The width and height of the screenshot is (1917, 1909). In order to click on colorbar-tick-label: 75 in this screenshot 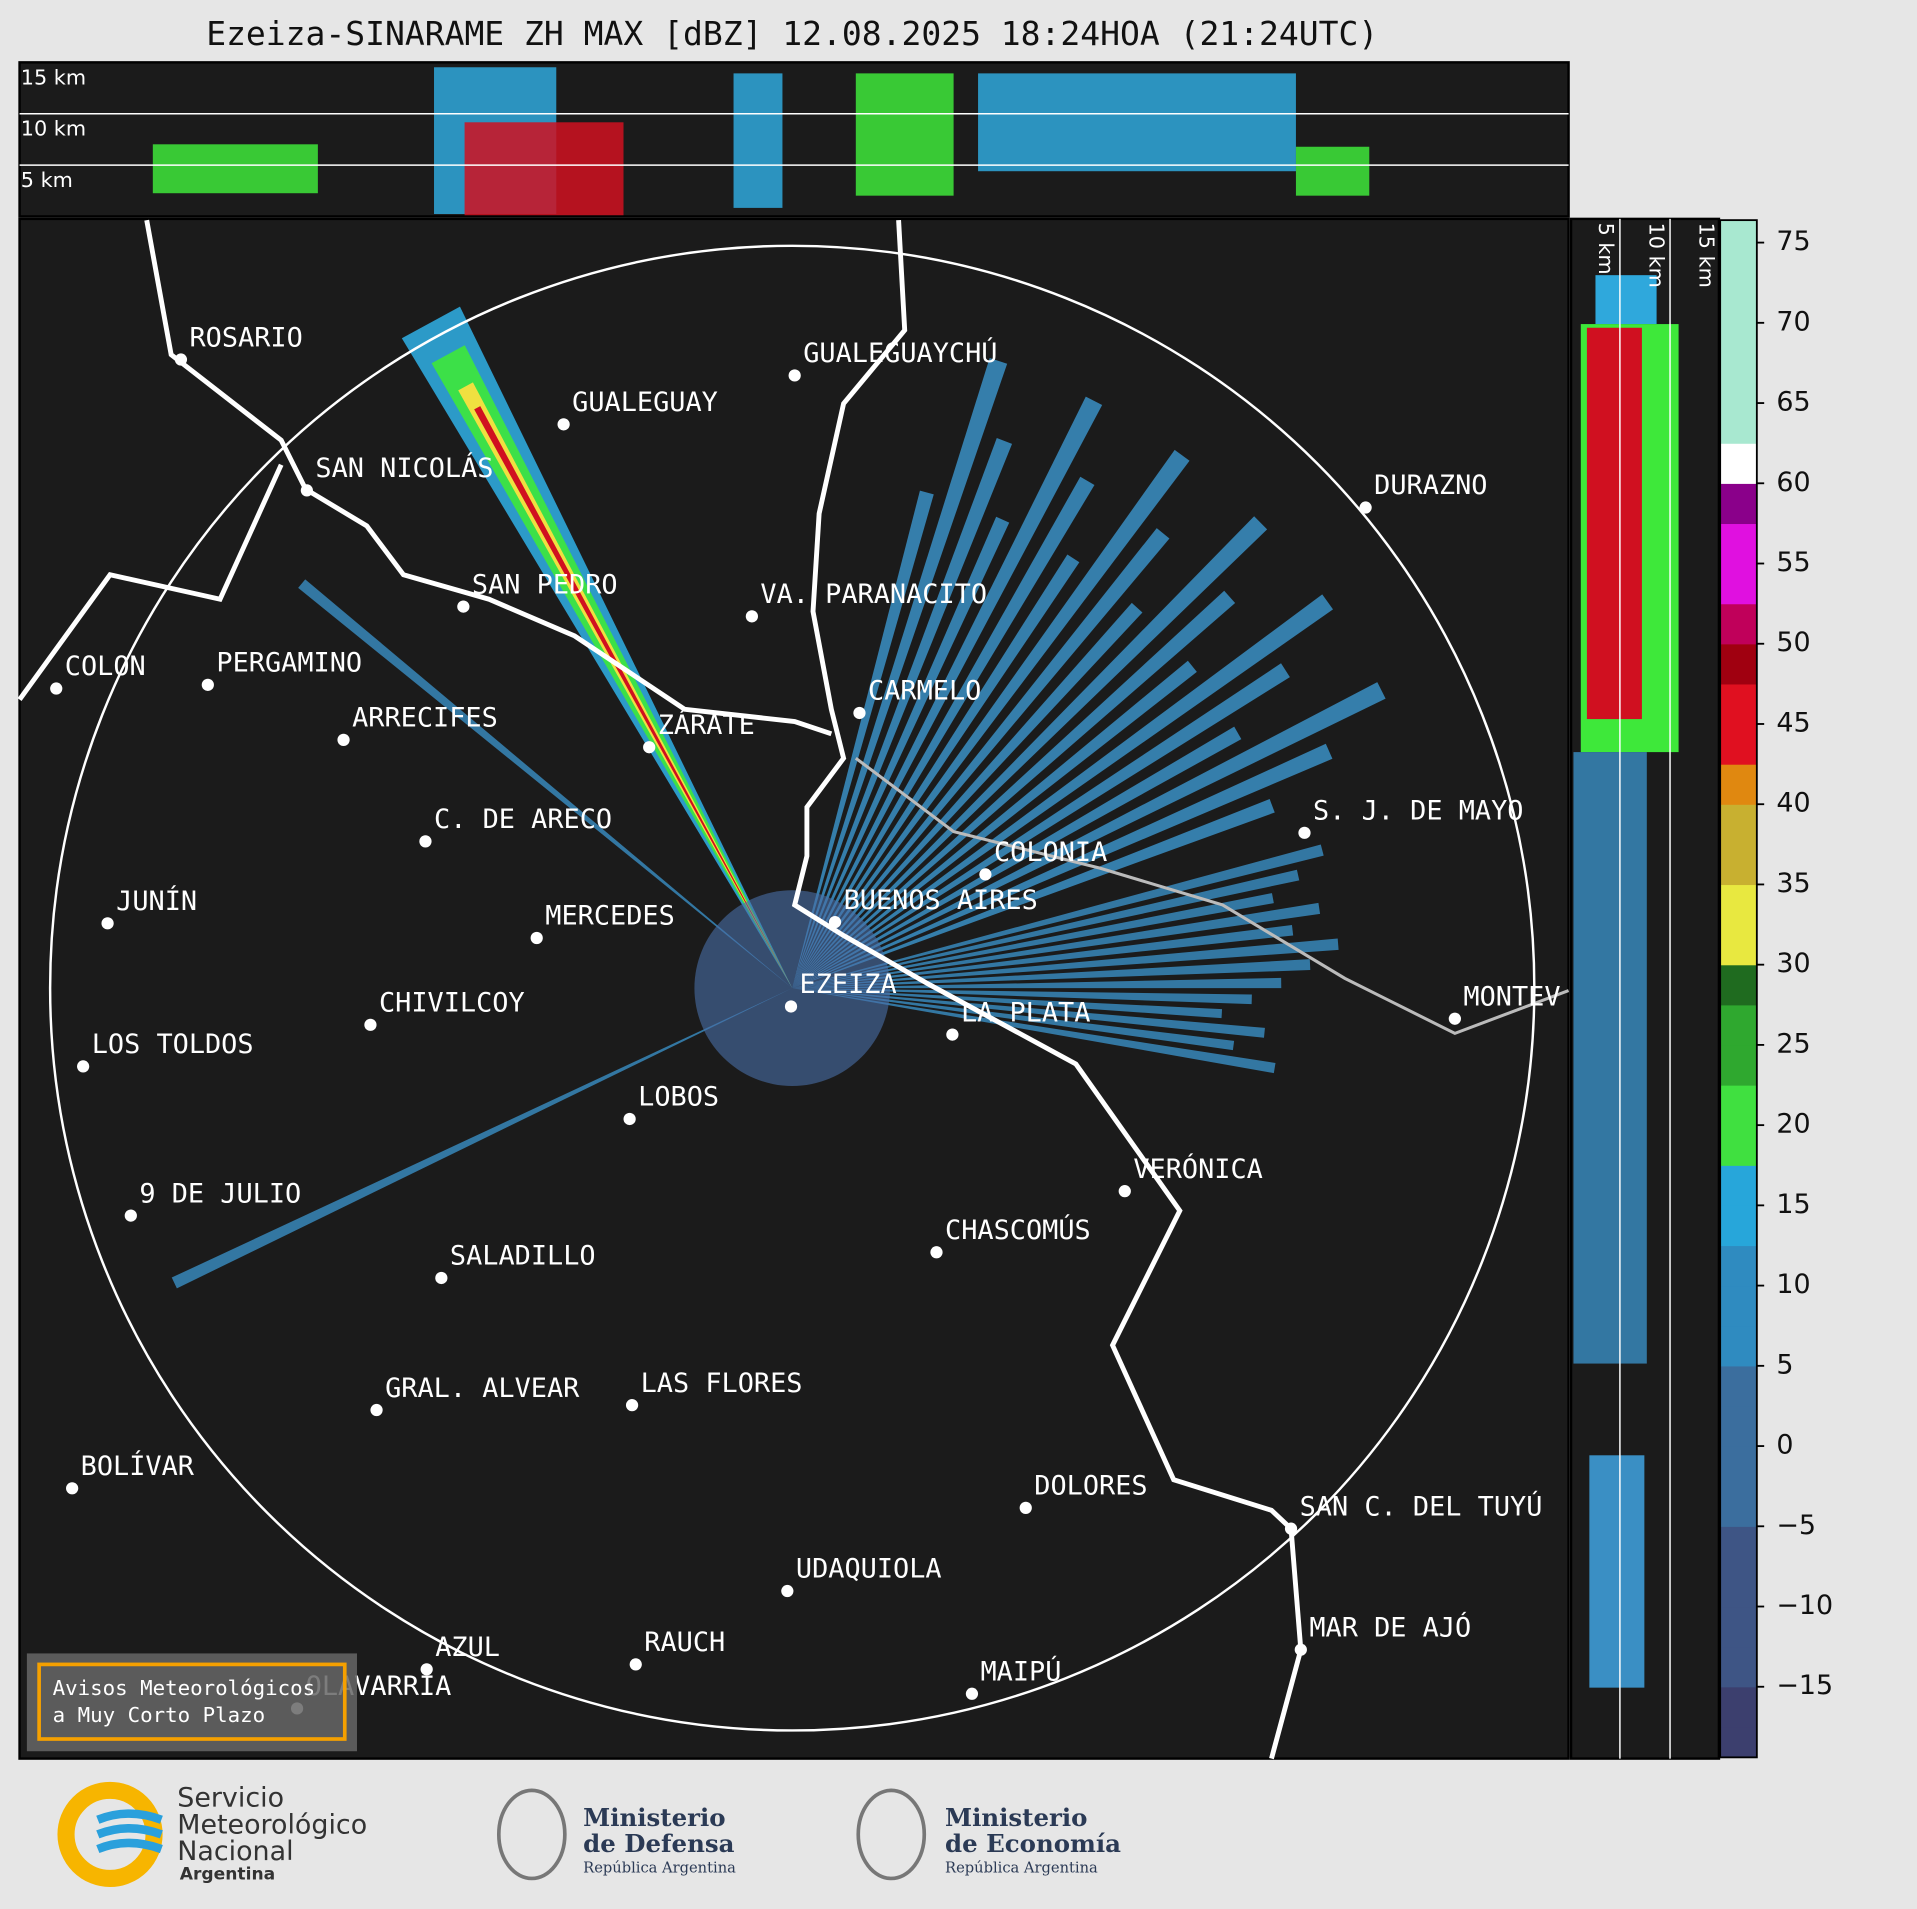, I will do `click(1793, 241)`.